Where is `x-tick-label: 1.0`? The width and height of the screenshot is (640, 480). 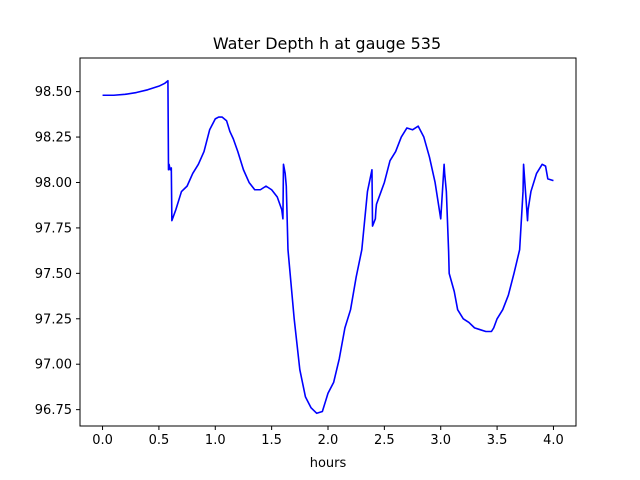 x-tick-label: 1.0 is located at coordinates (215, 440).